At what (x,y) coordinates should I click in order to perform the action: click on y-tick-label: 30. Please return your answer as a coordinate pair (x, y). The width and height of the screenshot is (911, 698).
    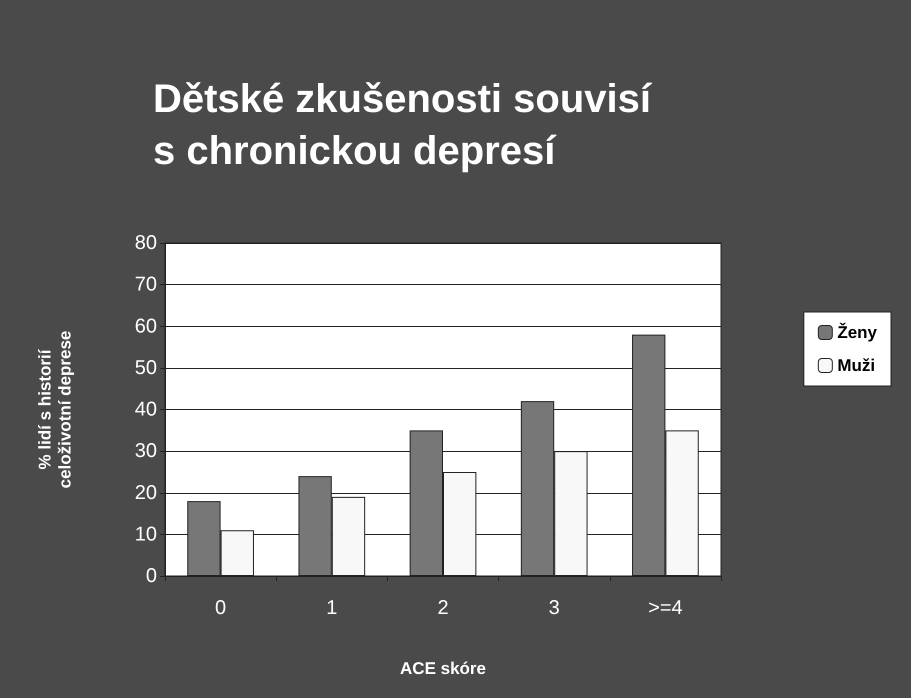
    Looking at the image, I should click on (145, 451).